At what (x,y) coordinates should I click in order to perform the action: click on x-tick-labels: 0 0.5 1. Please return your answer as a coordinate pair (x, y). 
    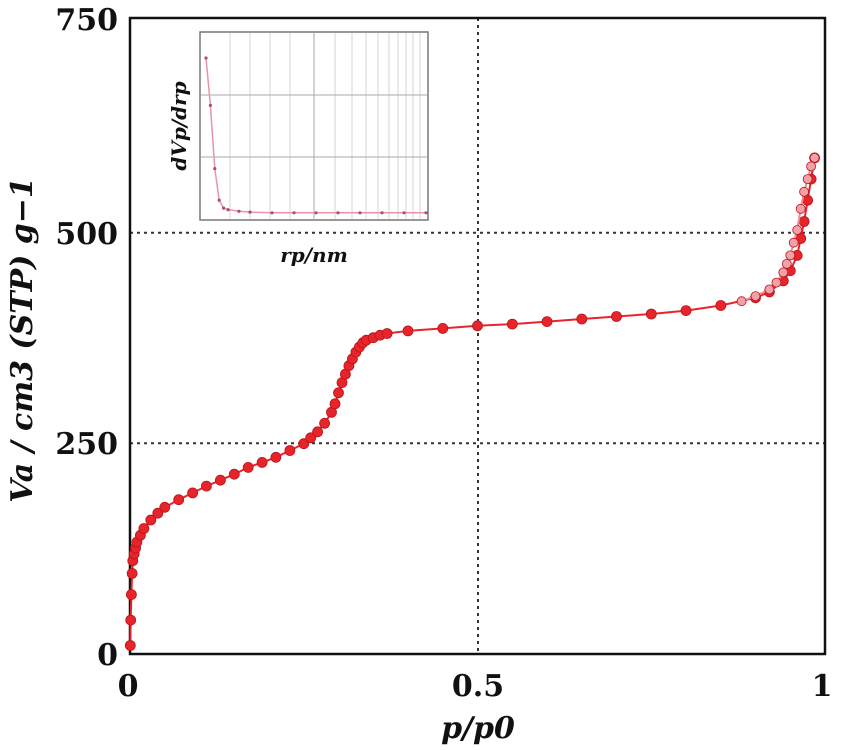
    Looking at the image, I should click on (475, 686).